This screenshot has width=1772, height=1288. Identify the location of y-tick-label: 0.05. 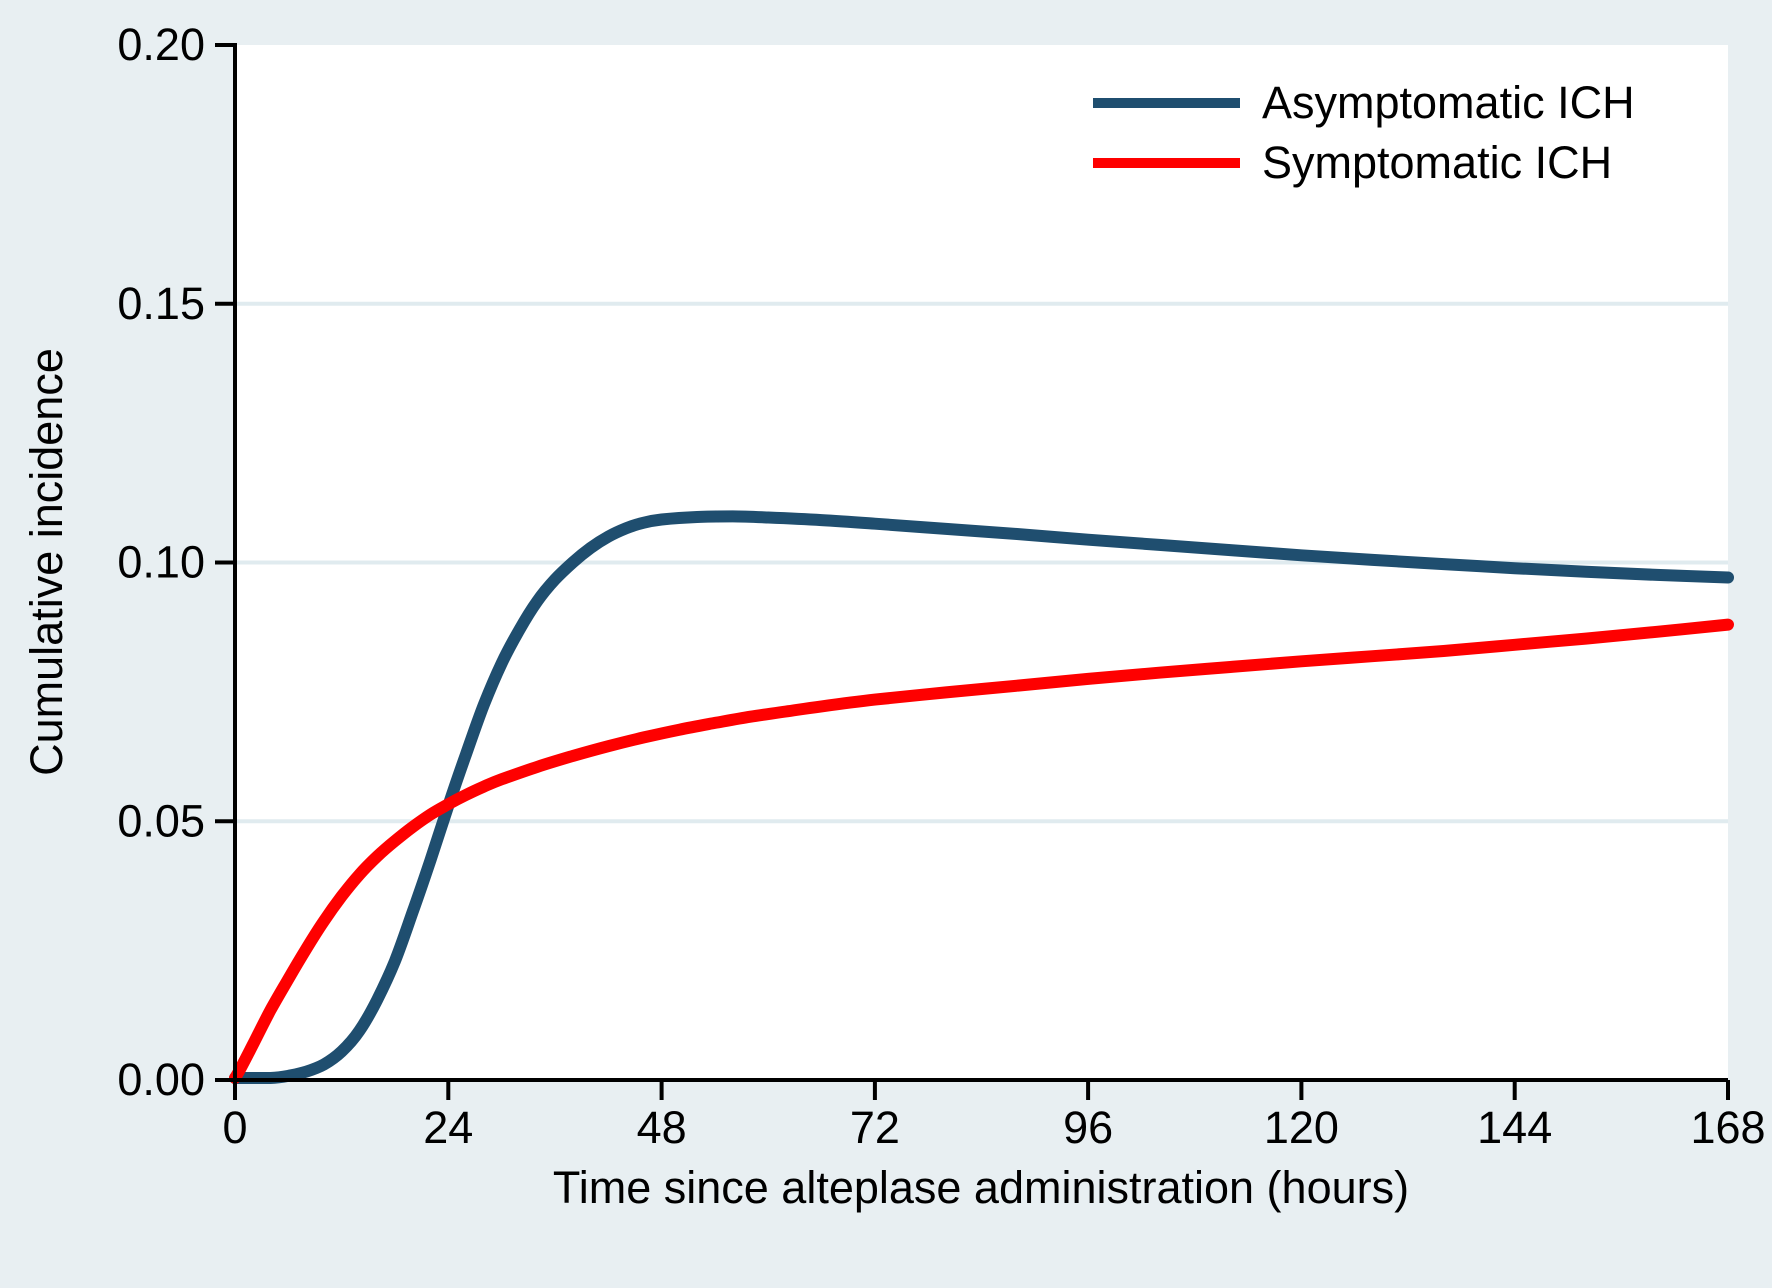
(161, 820).